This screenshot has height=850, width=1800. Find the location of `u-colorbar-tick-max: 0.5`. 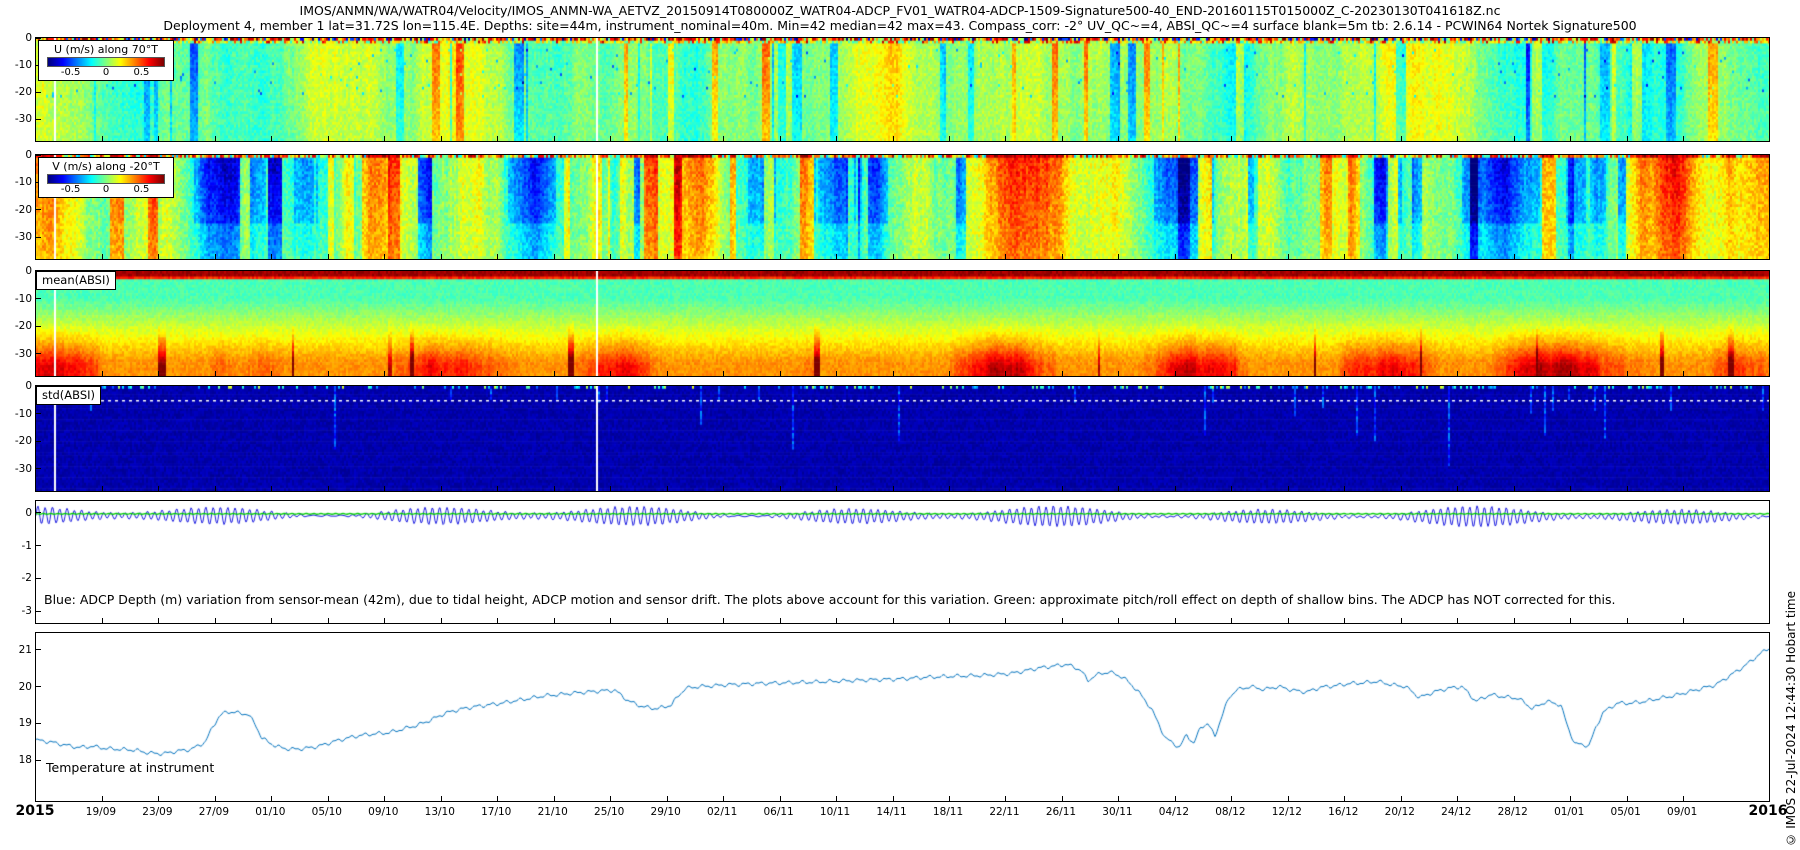

u-colorbar-tick-max: 0.5 is located at coordinates (141, 72).